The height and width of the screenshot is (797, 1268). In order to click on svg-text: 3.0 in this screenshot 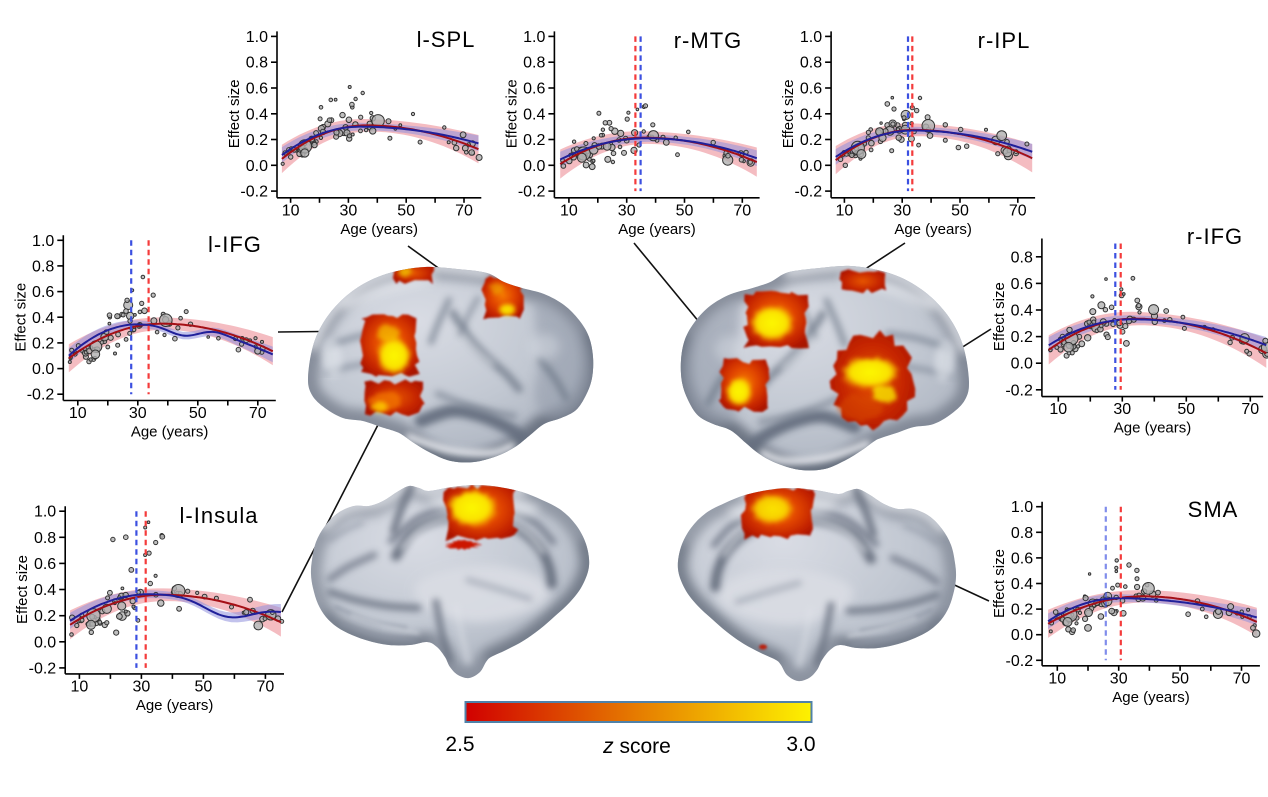, I will do `click(800, 744)`.